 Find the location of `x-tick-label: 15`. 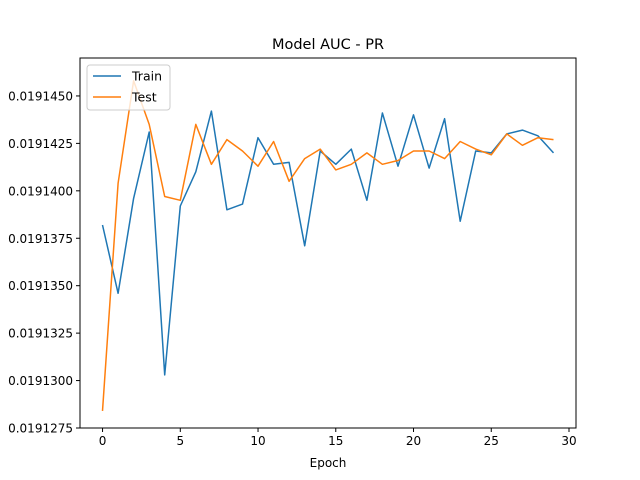

x-tick-label: 15 is located at coordinates (335, 441).